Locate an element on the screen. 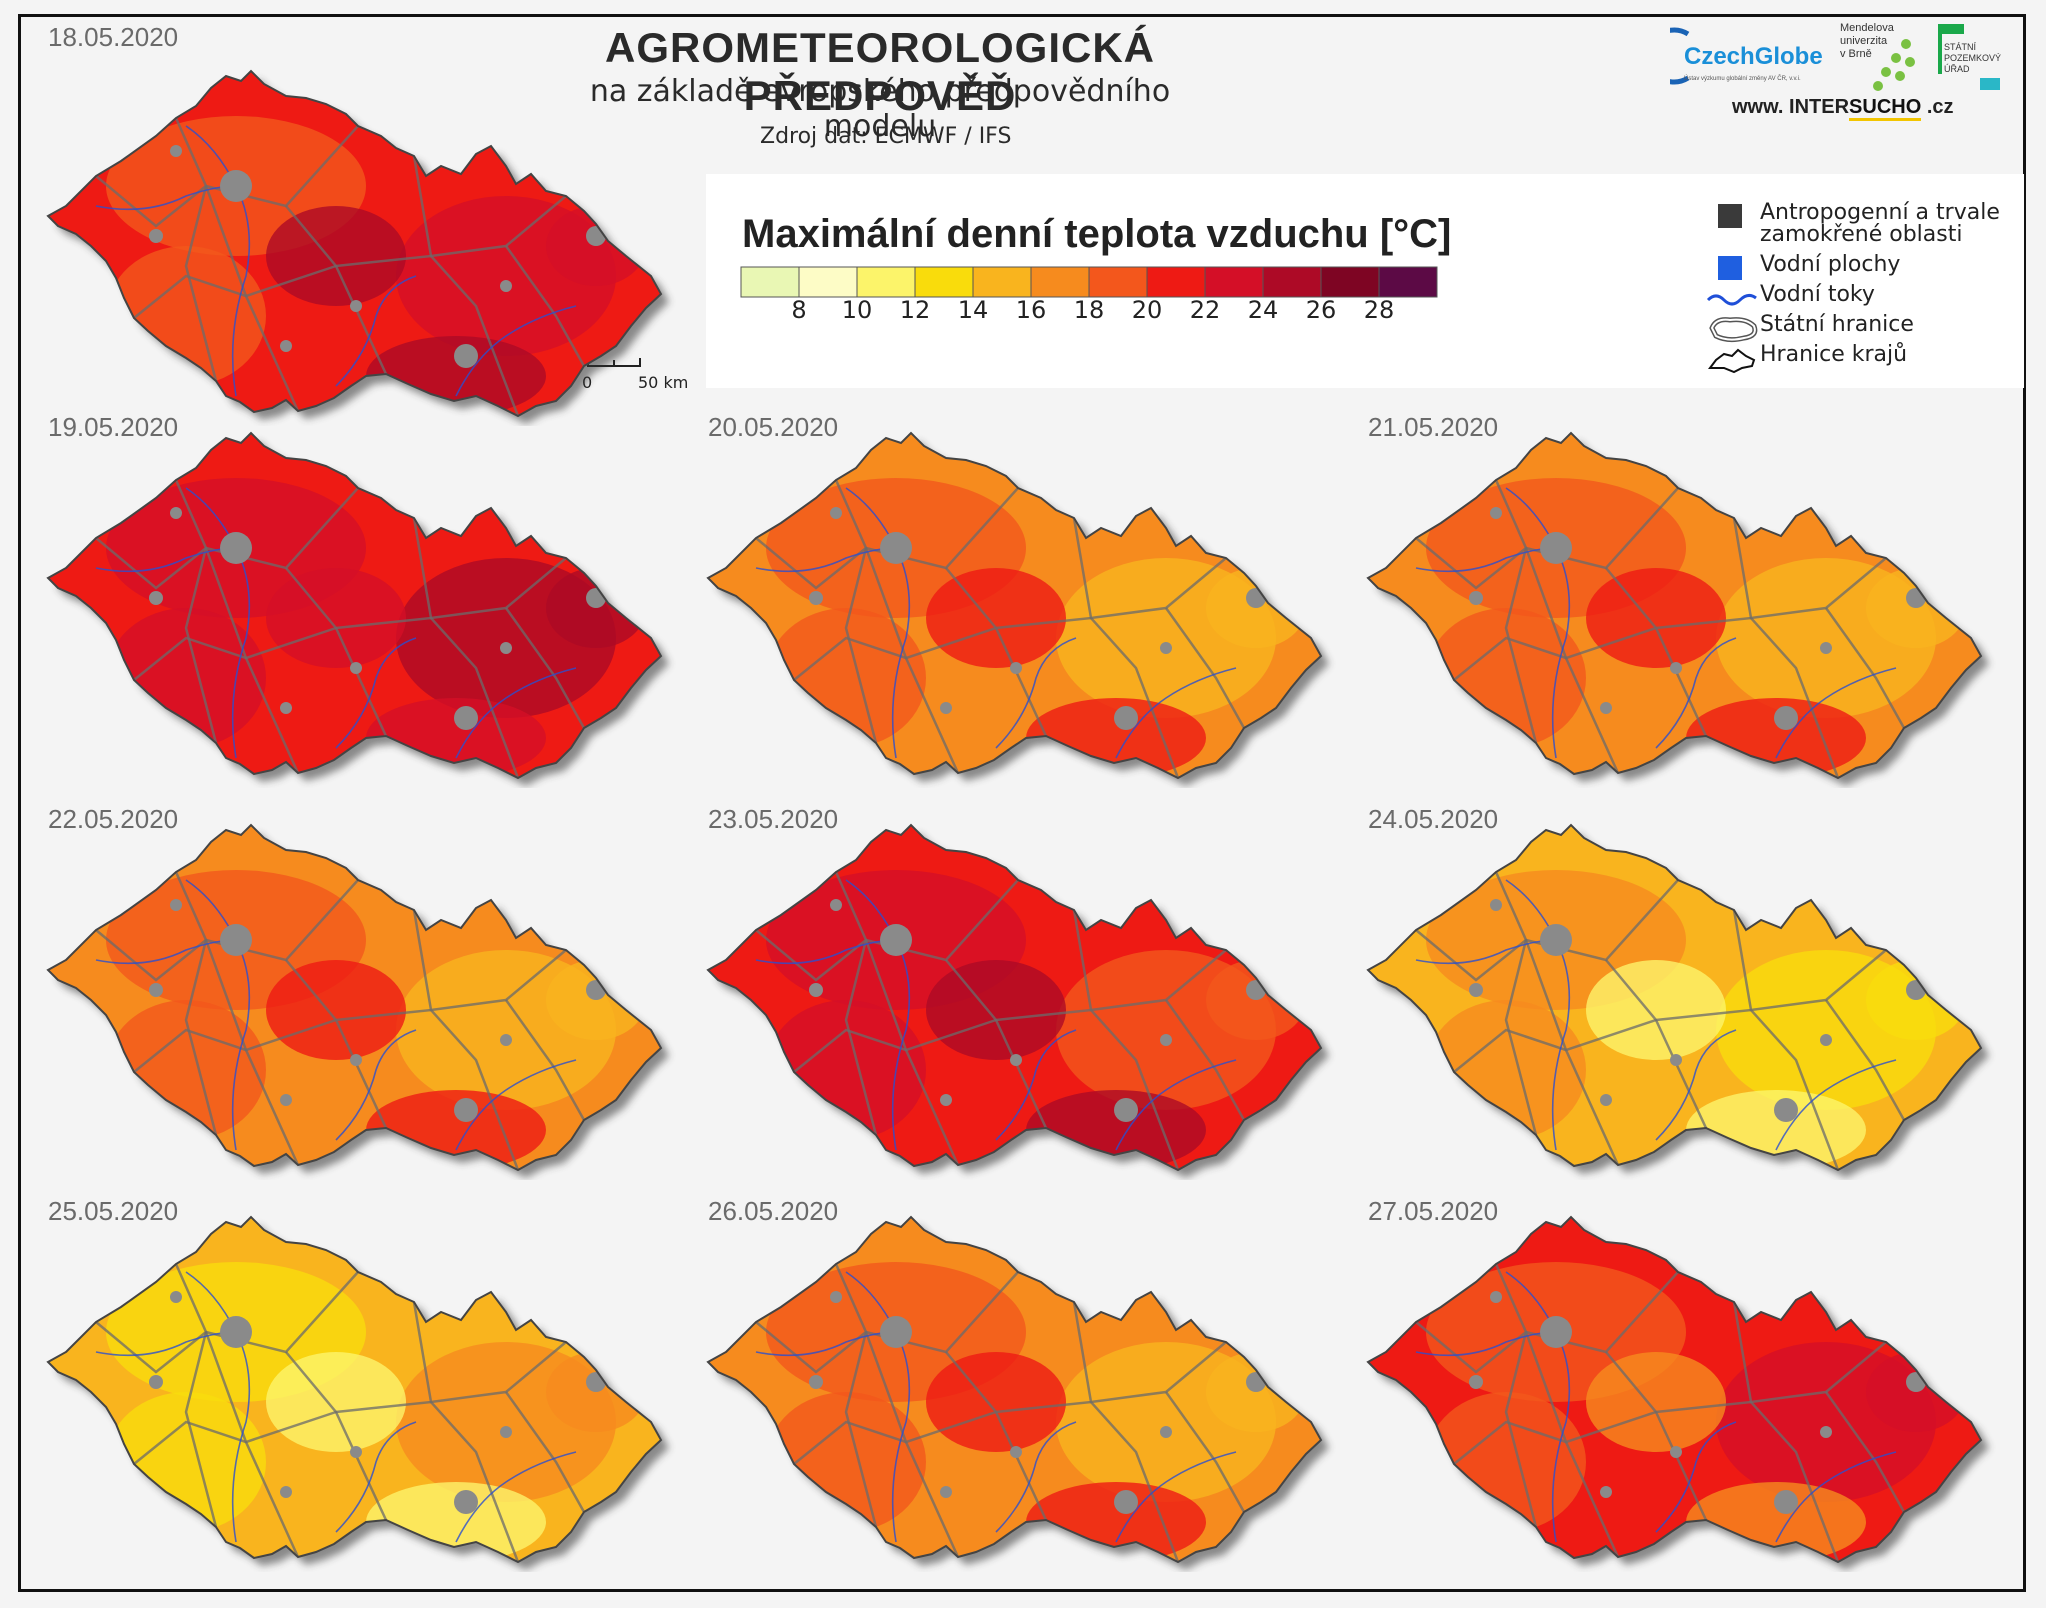 The height and width of the screenshot is (1608, 2046). water-body-icon is located at coordinates (1734, 269).